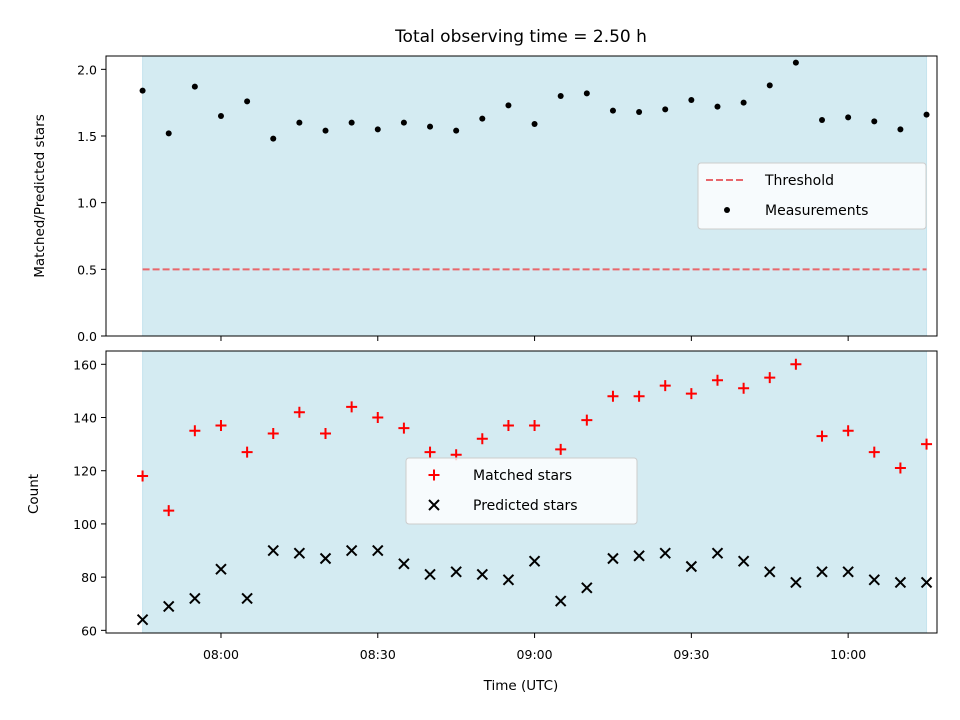 The image size is (960, 720). I want to click on legend-measurements-swatch, so click(727, 210).